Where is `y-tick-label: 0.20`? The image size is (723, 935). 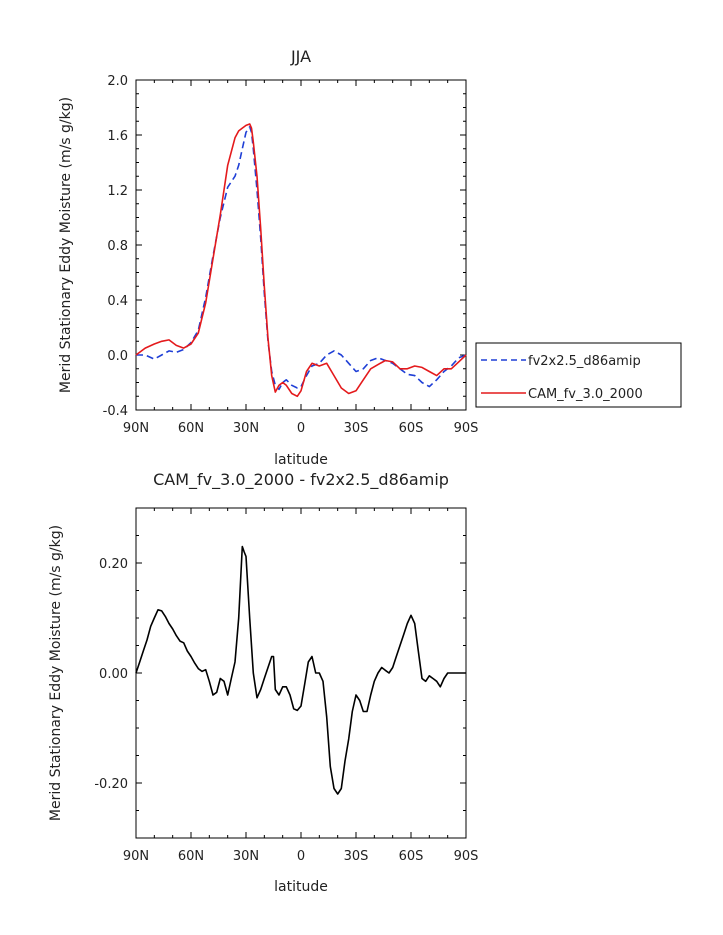 y-tick-label: 0.20 is located at coordinates (113, 564).